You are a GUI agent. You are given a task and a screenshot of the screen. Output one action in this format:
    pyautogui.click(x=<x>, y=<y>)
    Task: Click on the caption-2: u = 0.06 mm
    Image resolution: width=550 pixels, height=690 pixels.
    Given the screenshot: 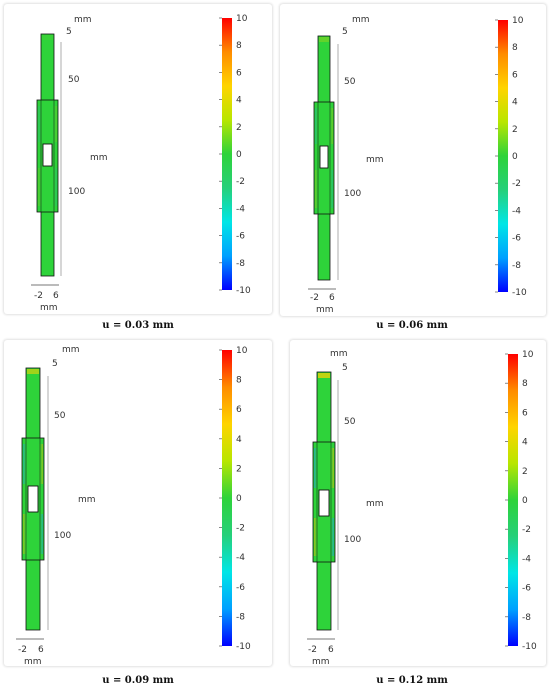 What is the action you would take?
    pyautogui.click(x=412, y=325)
    